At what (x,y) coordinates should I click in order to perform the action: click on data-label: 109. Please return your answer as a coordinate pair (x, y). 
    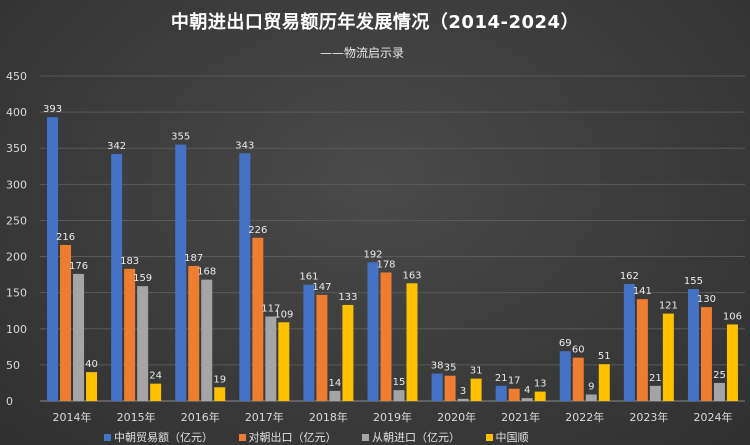
    Looking at the image, I should click on (283, 314).